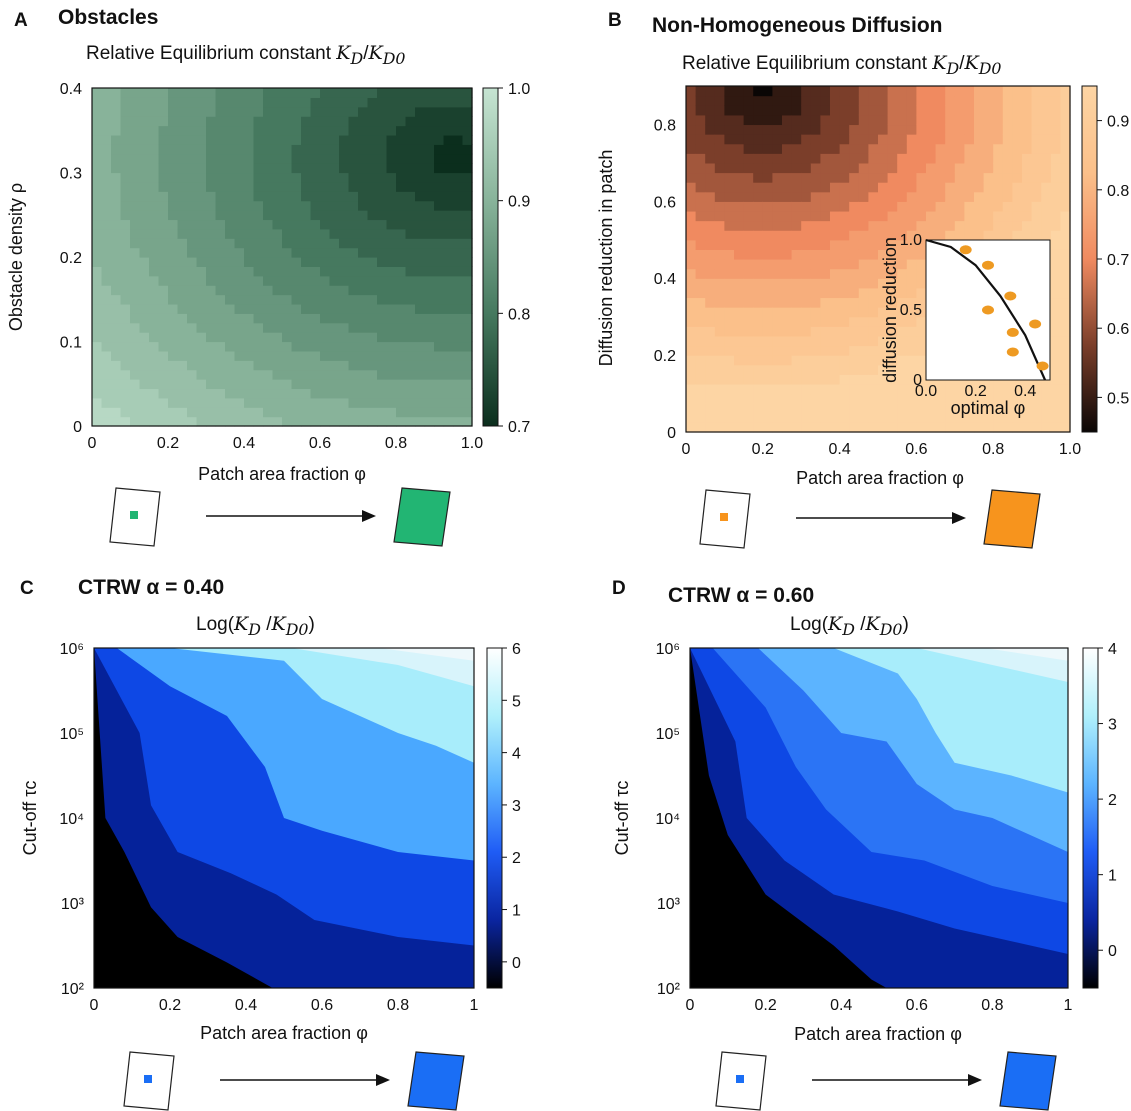 The image size is (1131, 1111). Describe the element at coordinates (519, 427) in the screenshot. I see `colorbar-tick-label-a: 0.7` at that location.